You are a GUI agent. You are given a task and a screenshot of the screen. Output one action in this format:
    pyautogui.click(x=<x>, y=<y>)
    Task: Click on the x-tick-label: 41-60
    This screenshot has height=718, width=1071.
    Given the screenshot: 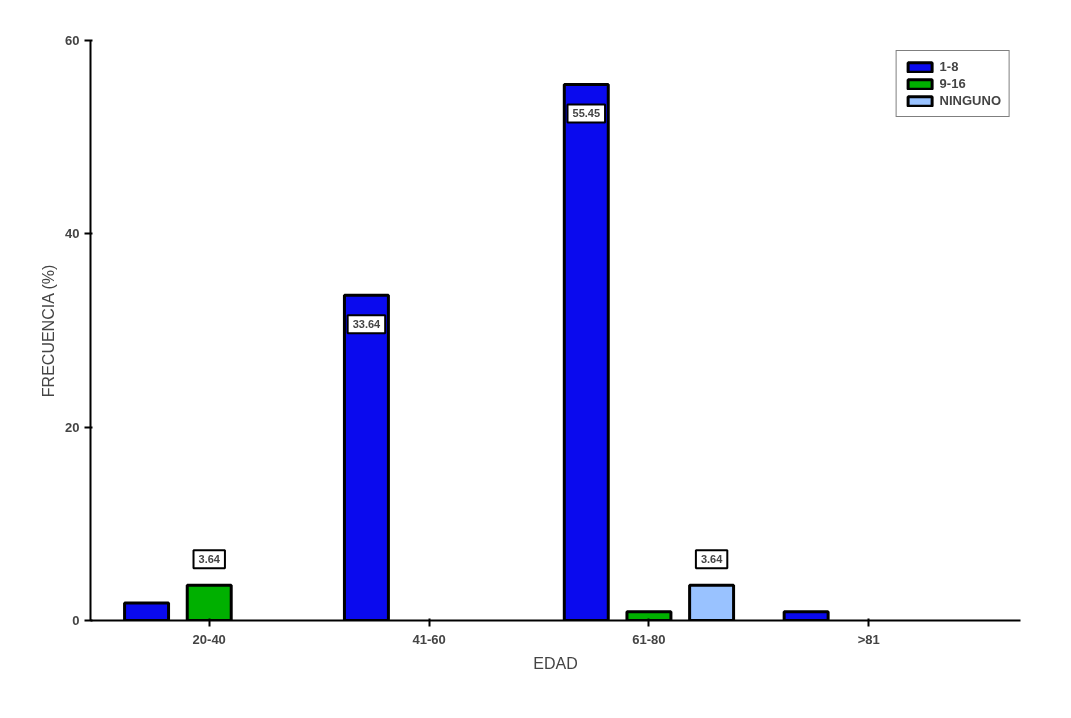 What is the action you would take?
    pyautogui.click(x=429, y=639)
    